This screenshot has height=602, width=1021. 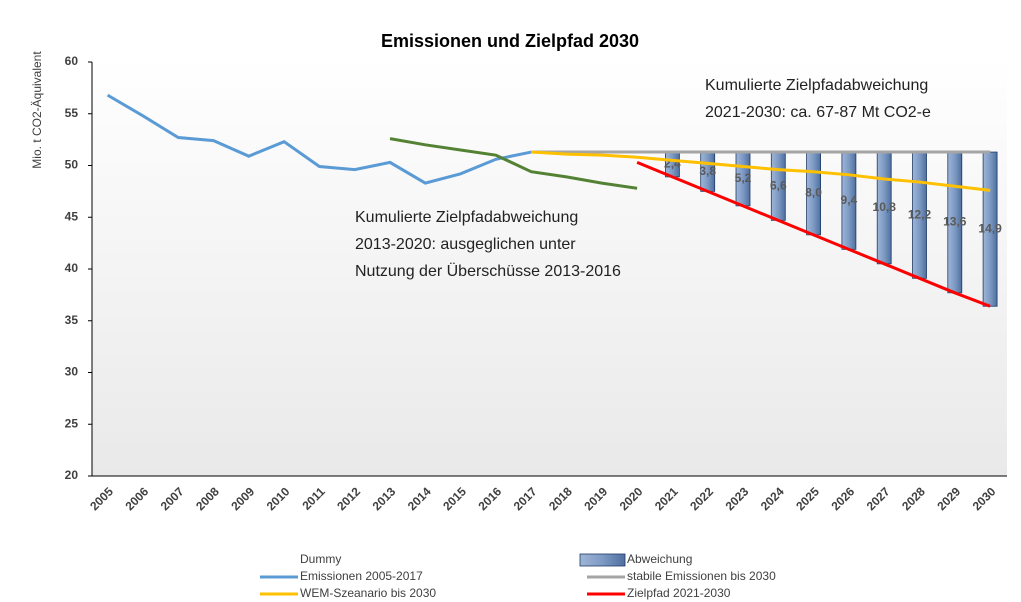 What do you see at coordinates (72, 320) in the screenshot?
I see `y-tick-label: 35` at bounding box center [72, 320].